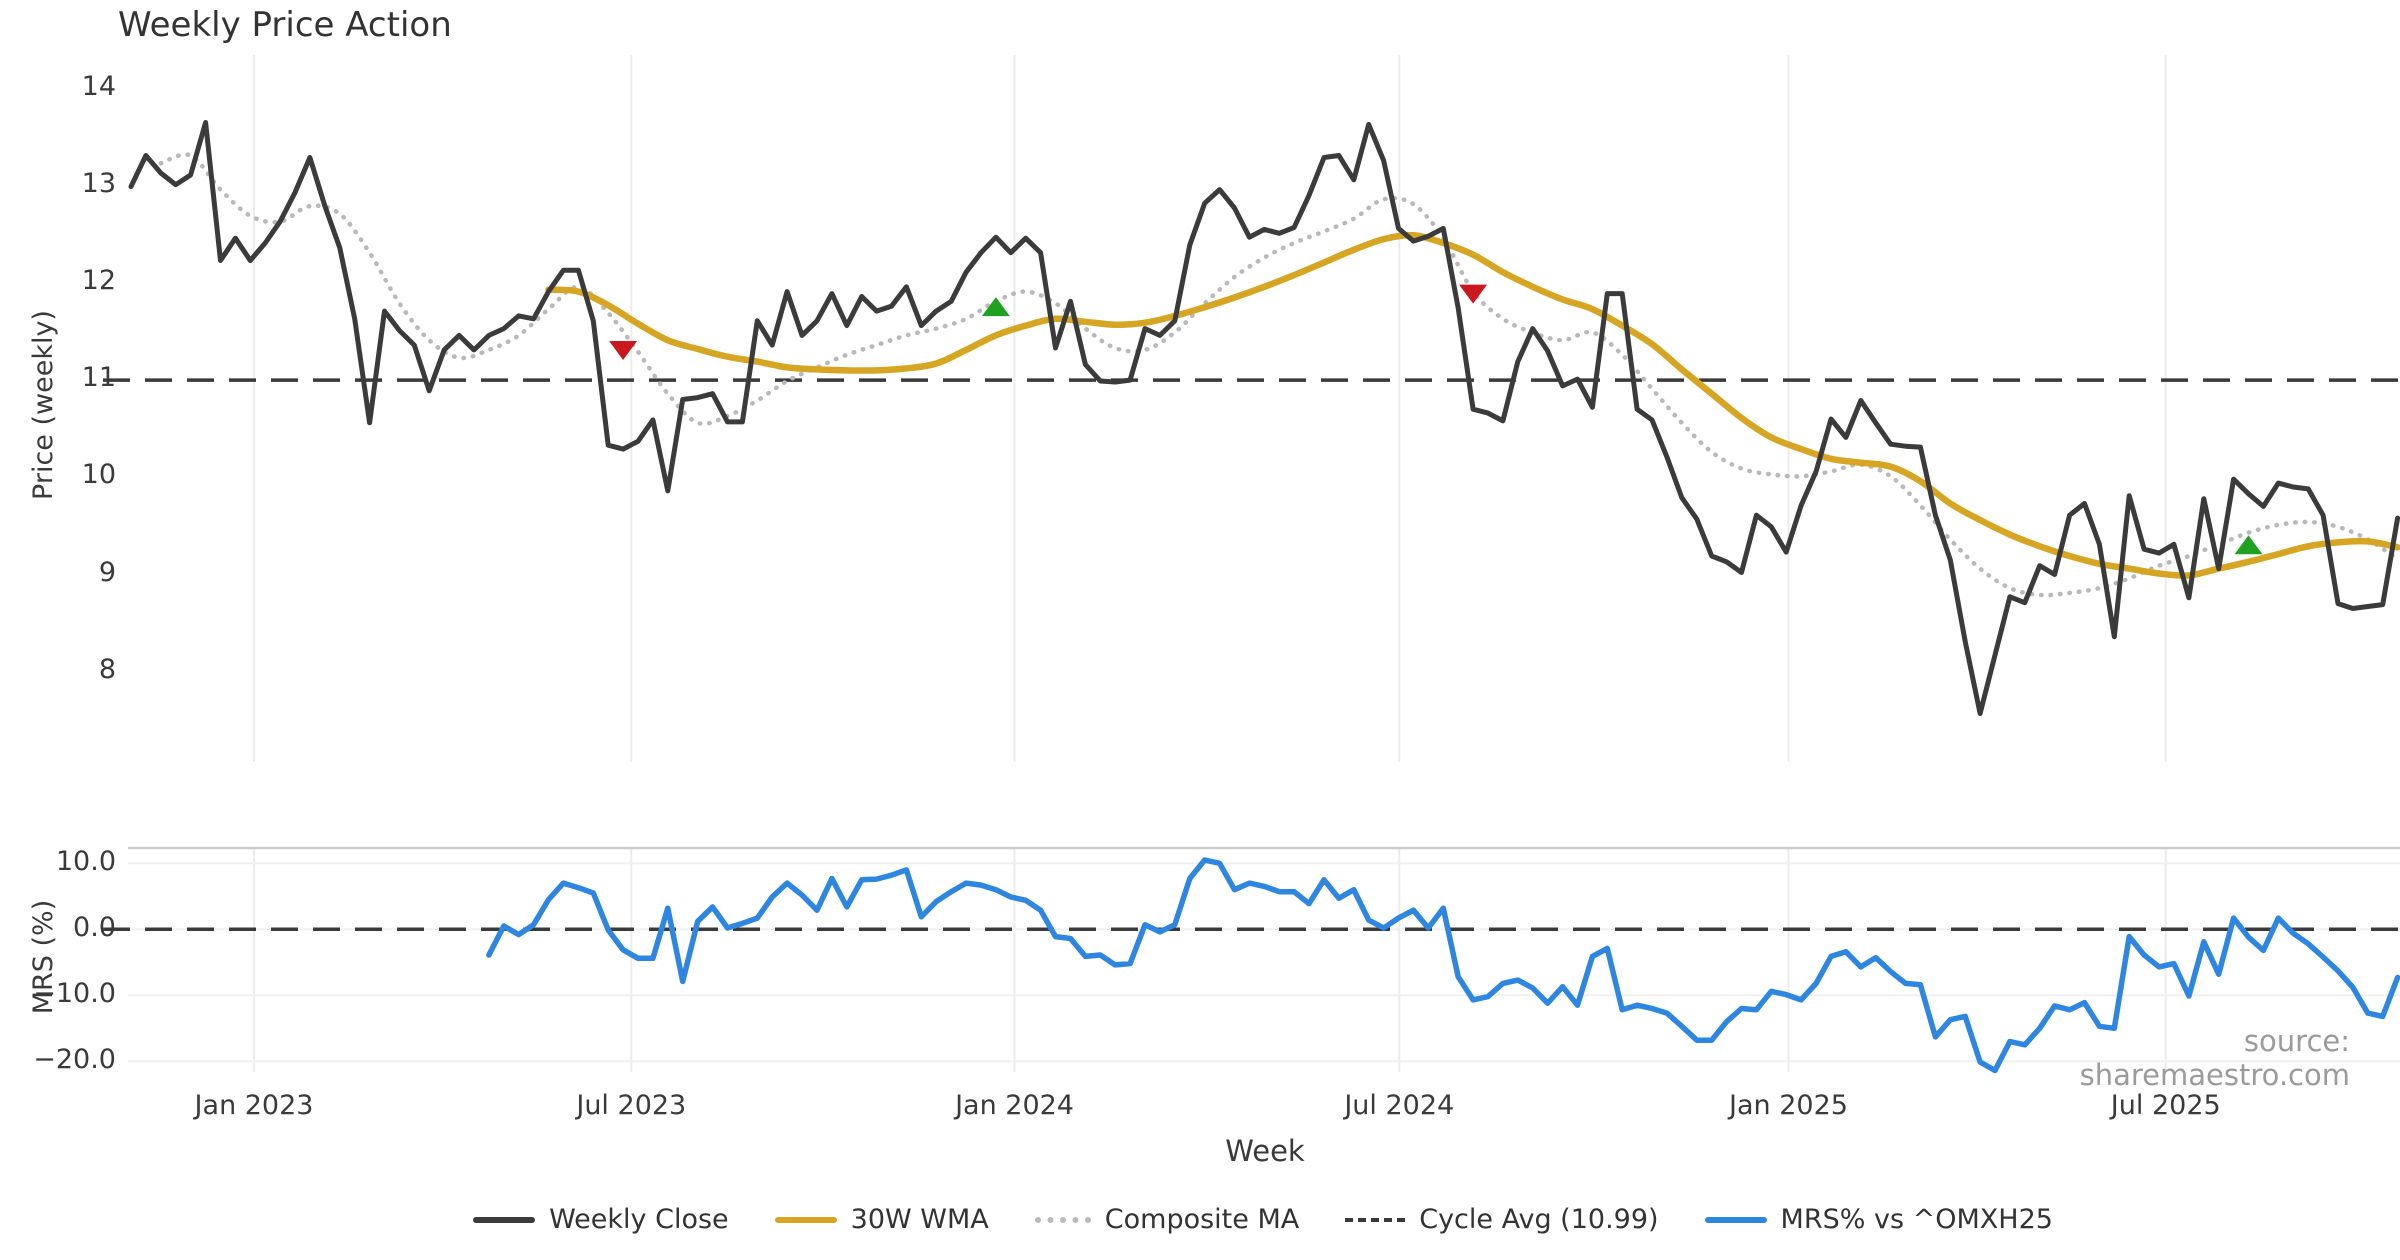 Image resolution: width=2400 pixels, height=1260 pixels. What do you see at coordinates (94, 928) in the screenshot?
I see `mrs-ytick-label: 0.0` at bounding box center [94, 928].